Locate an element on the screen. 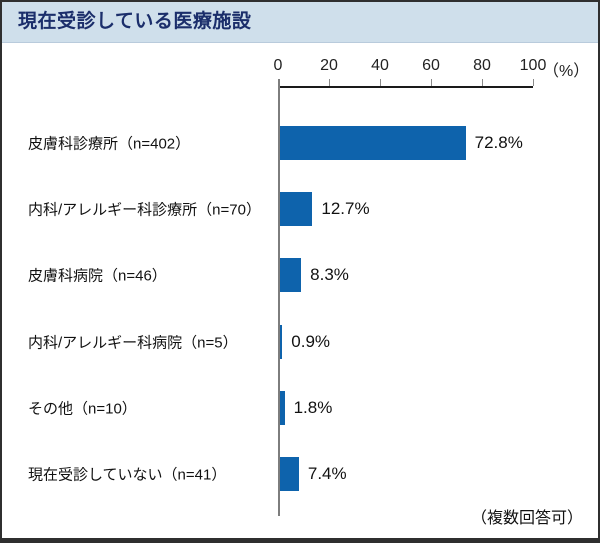  chart-title: 現在受診している医療施設 is located at coordinates (135, 21).